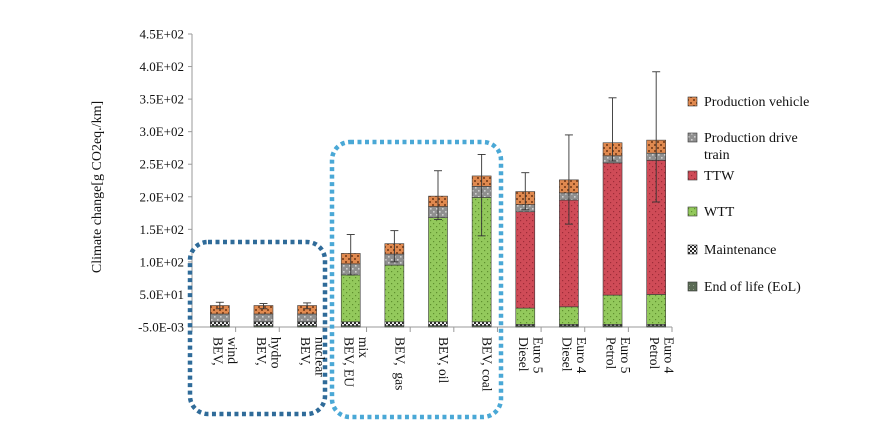  I want to click on legend-item: Maintenance, so click(731, 250).